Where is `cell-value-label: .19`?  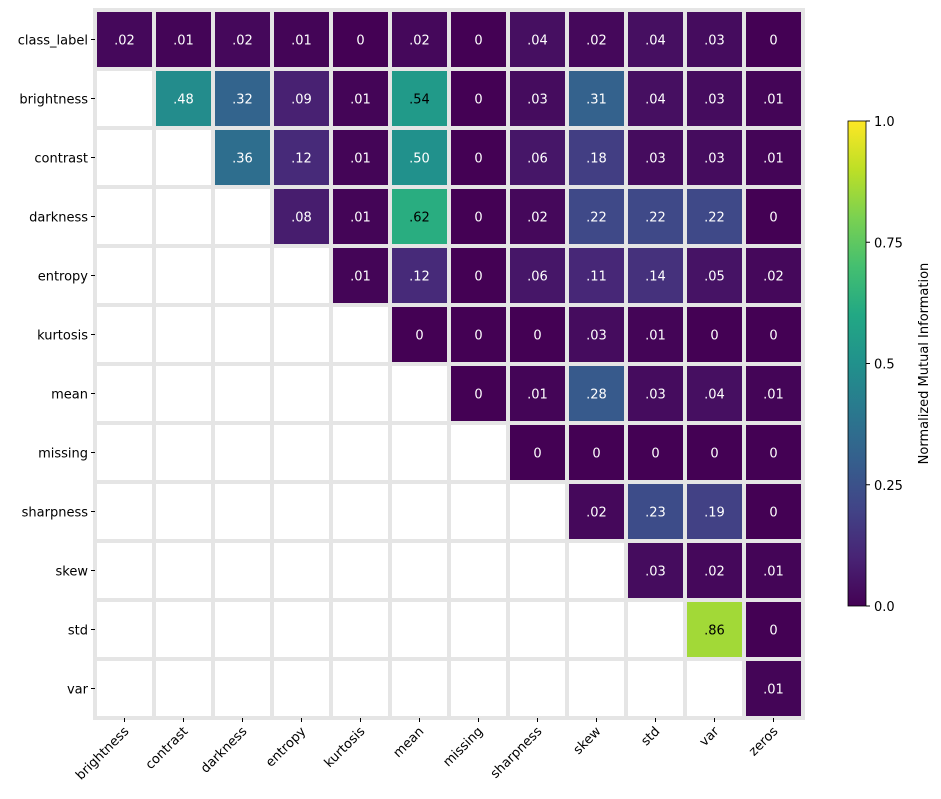 cell-value-label: .19 is located at coordinates (714, 513).